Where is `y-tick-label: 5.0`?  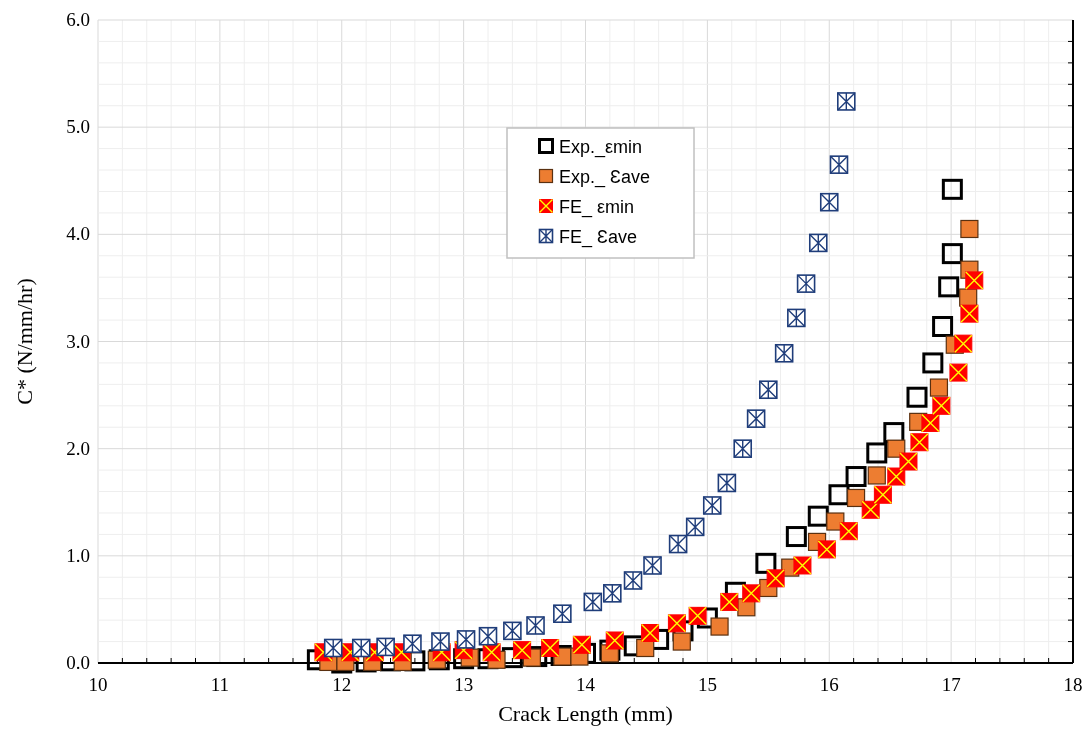
y-tick-label: 5.0 is located at coordinates (78, 127).